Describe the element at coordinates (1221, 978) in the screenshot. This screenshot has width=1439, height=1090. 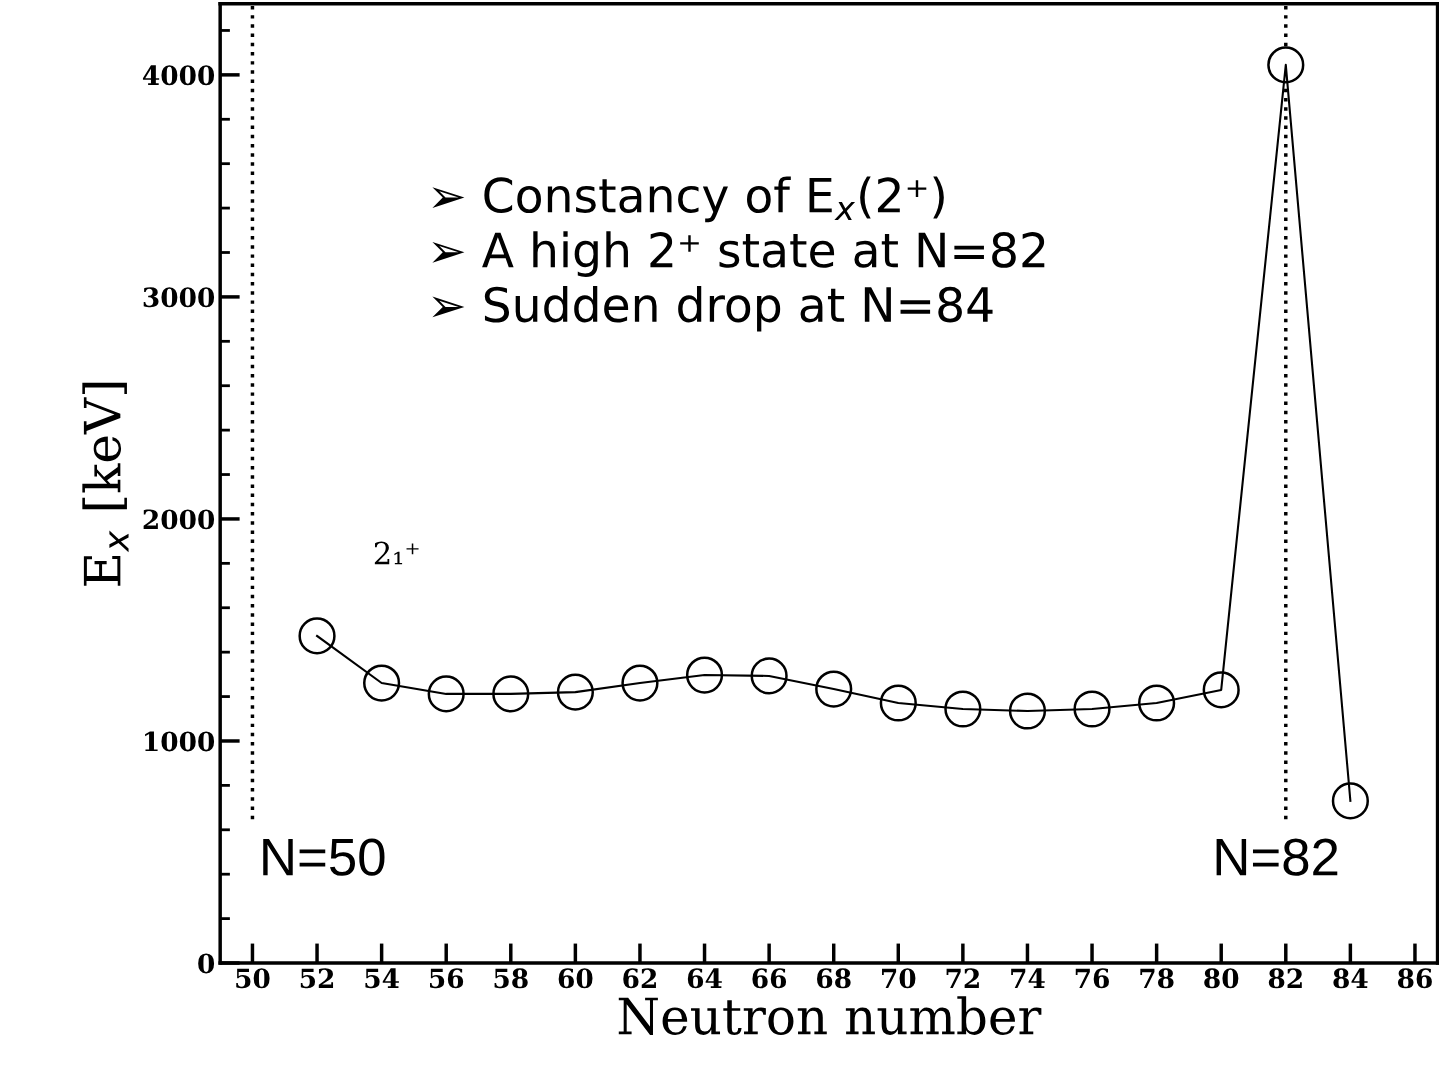
I see `x-tick-label: 80` at that location.